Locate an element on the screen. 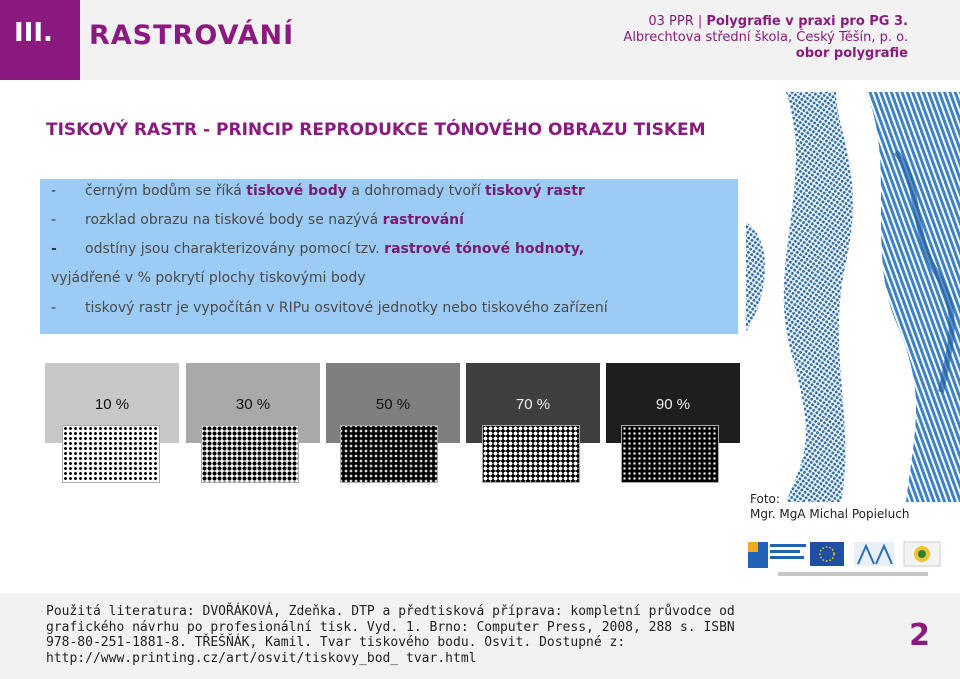 The image size is (960, 679). footer-bar is located at coordinates (480, 636).